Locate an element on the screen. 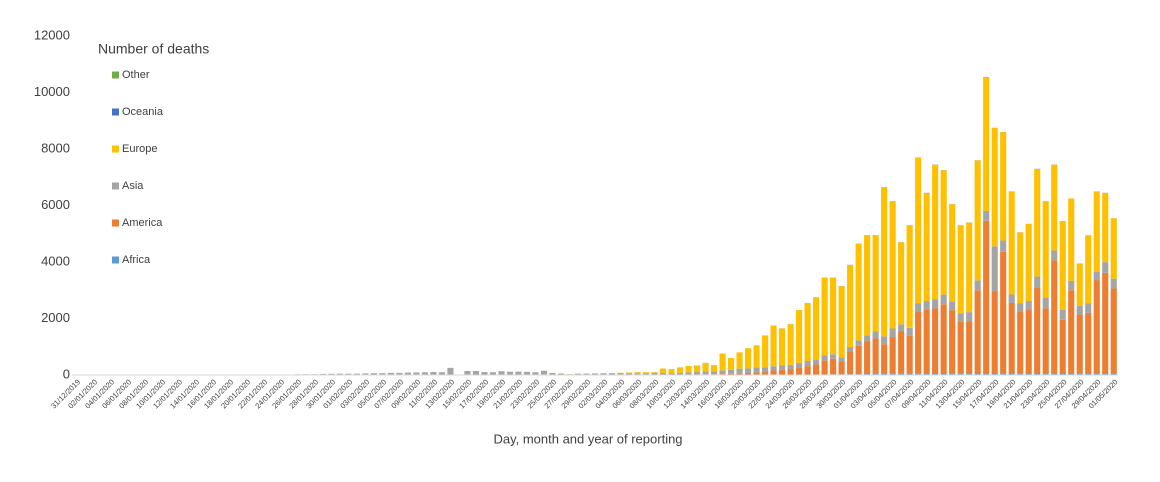  legend-title: Number of deaths is located at coordinates (153, 49).